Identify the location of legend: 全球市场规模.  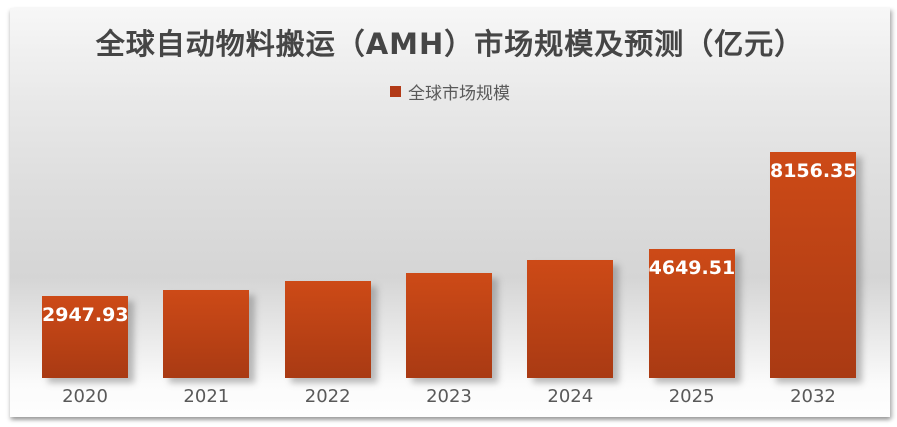
(450, 91).